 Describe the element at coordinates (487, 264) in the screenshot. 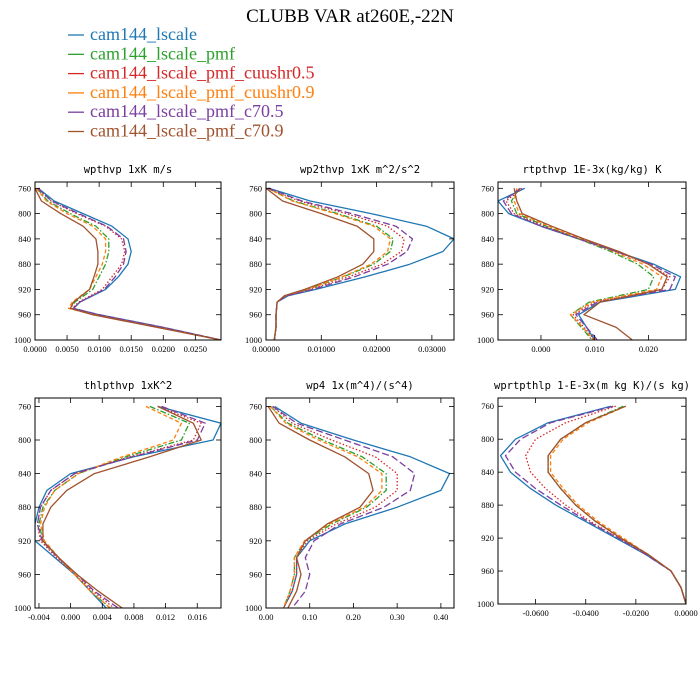

I see `panel-3-ytick-label: 880` at that location.